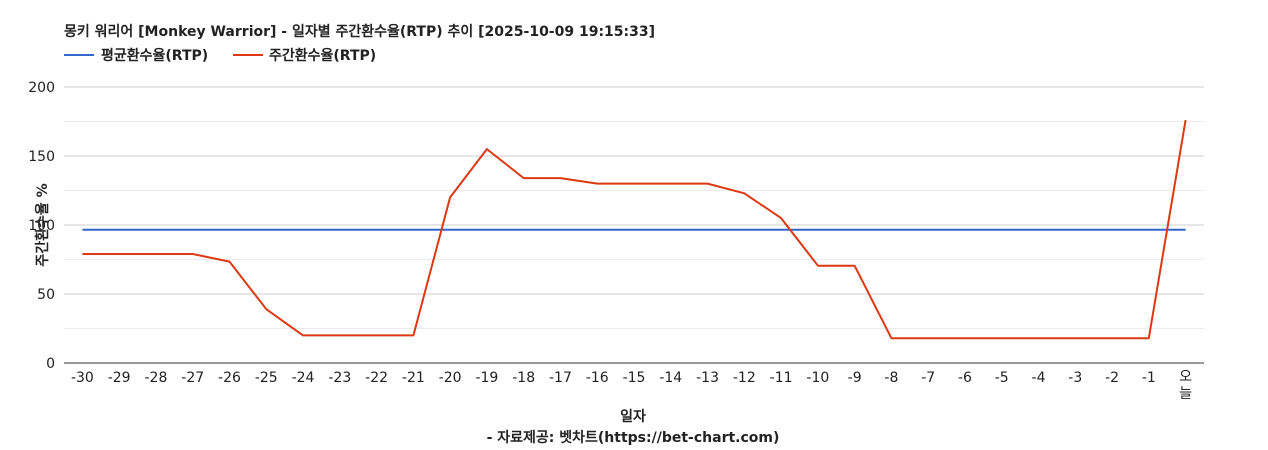  I want to click on y-axis: 0 50 100 150 200, so click(41, 226).